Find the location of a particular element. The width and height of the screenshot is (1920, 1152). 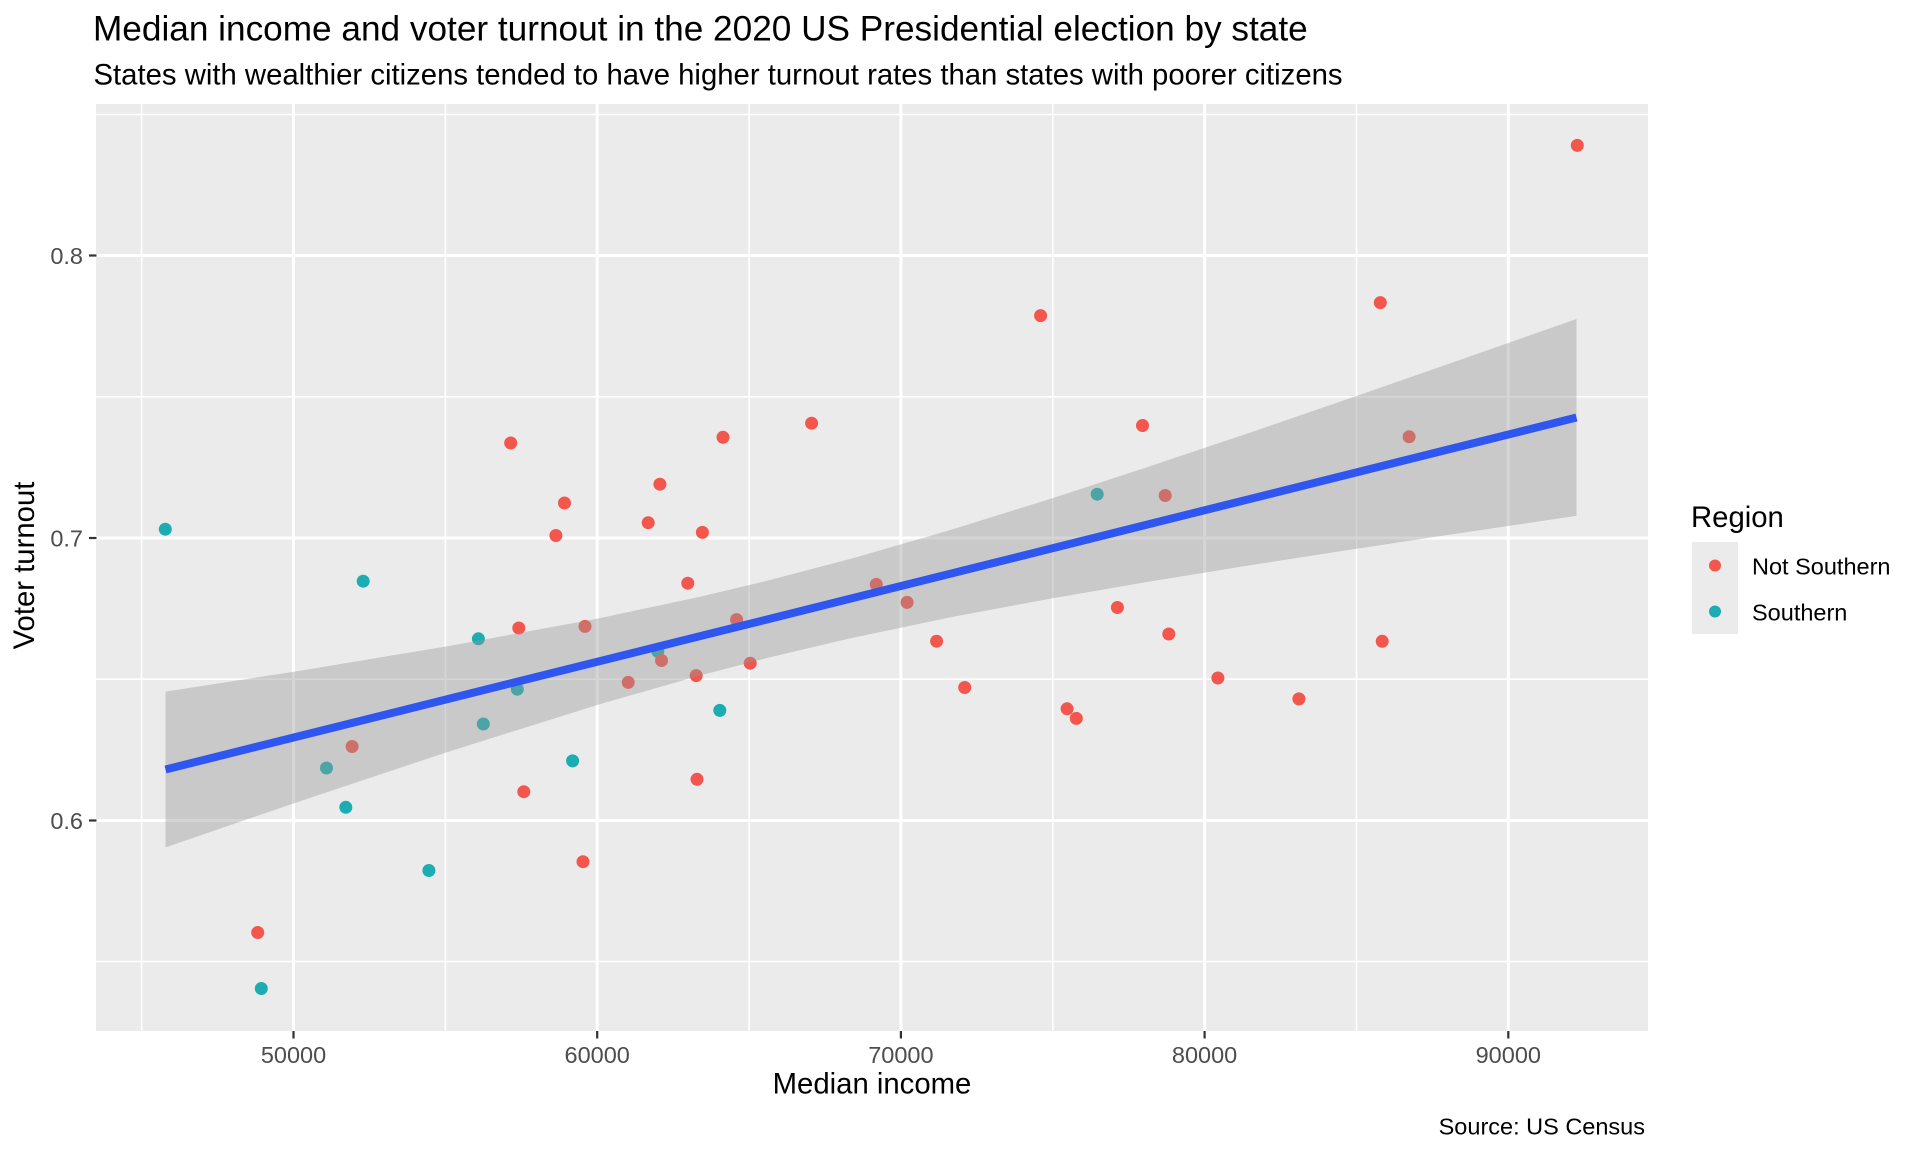

svg-text: 60000 is located at coordinates (597, 1055).